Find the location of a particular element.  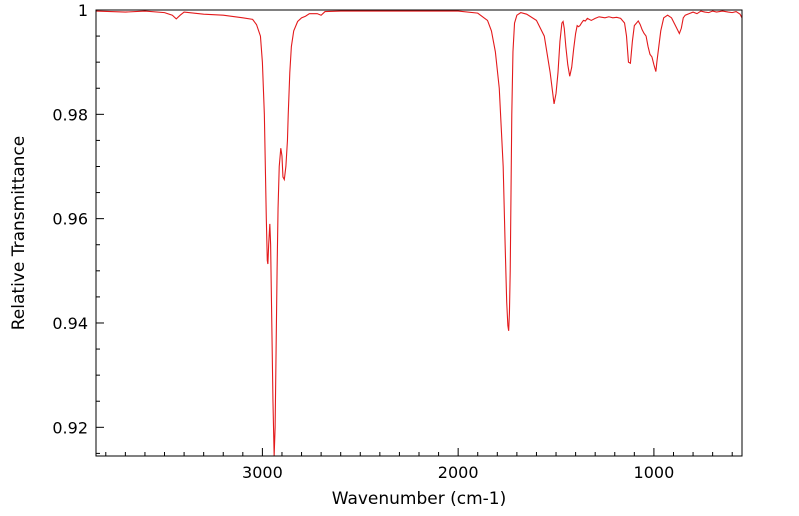

y-tick-labels: 0.92 0.94 0.96 0.98 1 is located at coordinates (70, 219).